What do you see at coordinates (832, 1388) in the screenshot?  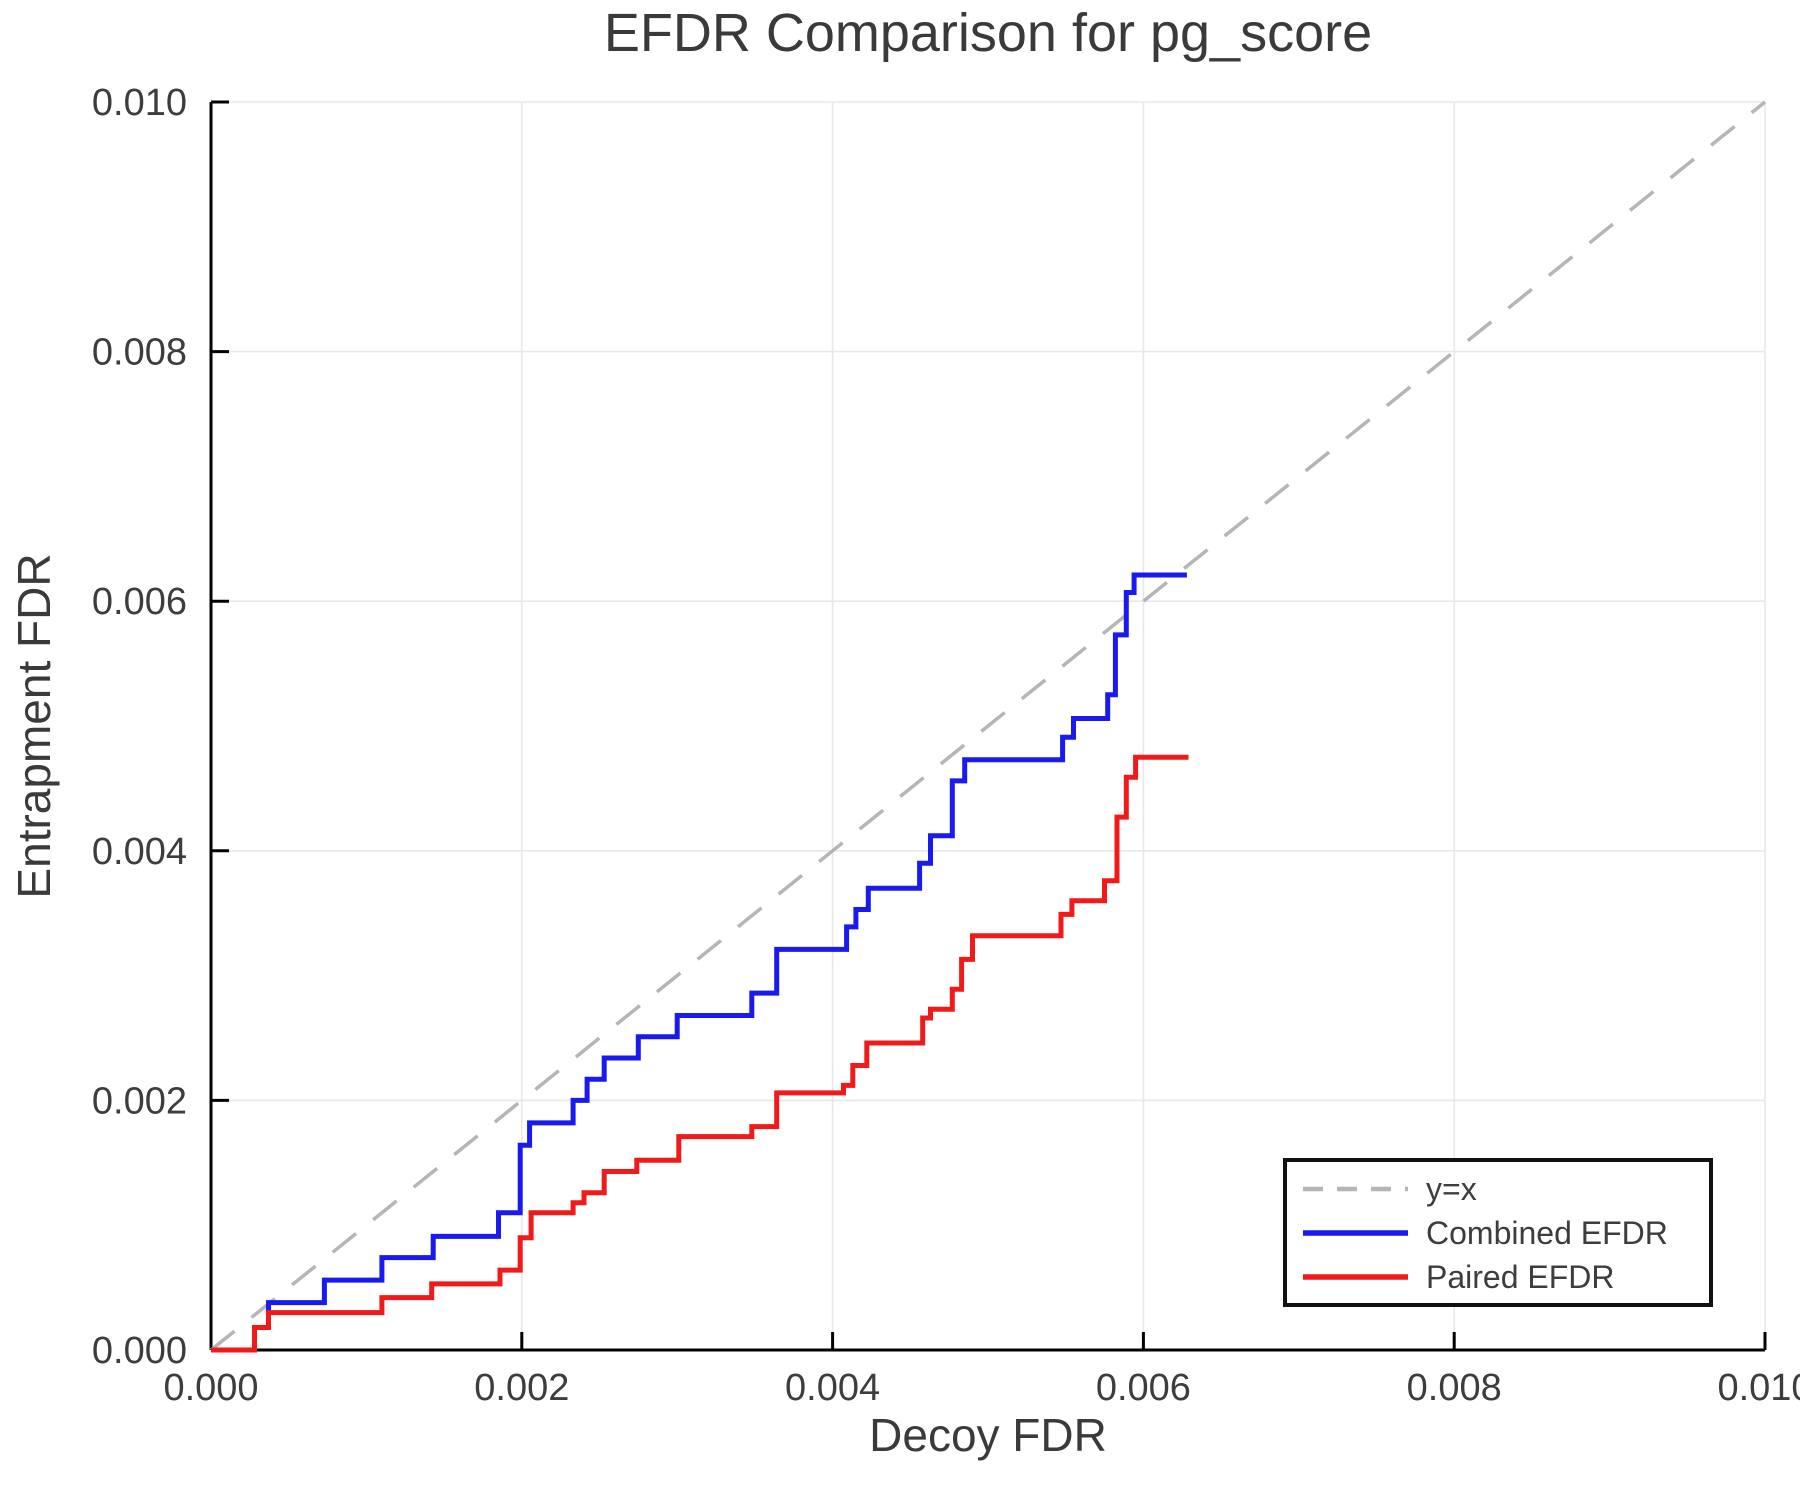 I see `x-tick-label: 0.004` at bounding box center [832, 1388].